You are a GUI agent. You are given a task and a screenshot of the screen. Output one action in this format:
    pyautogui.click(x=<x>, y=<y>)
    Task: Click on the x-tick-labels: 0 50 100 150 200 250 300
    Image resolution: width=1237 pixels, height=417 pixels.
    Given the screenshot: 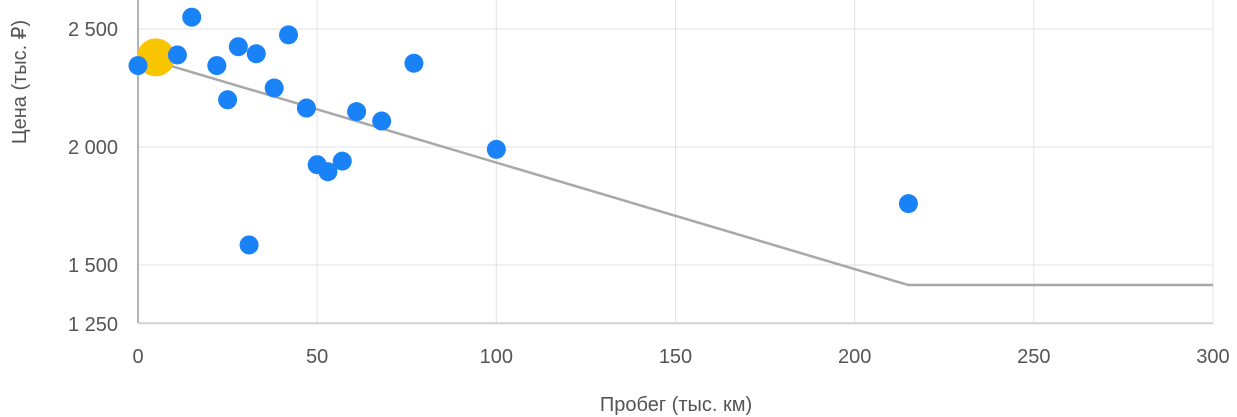 What is the action you would take?
    pyautogui.click(x=680, y=357)
    